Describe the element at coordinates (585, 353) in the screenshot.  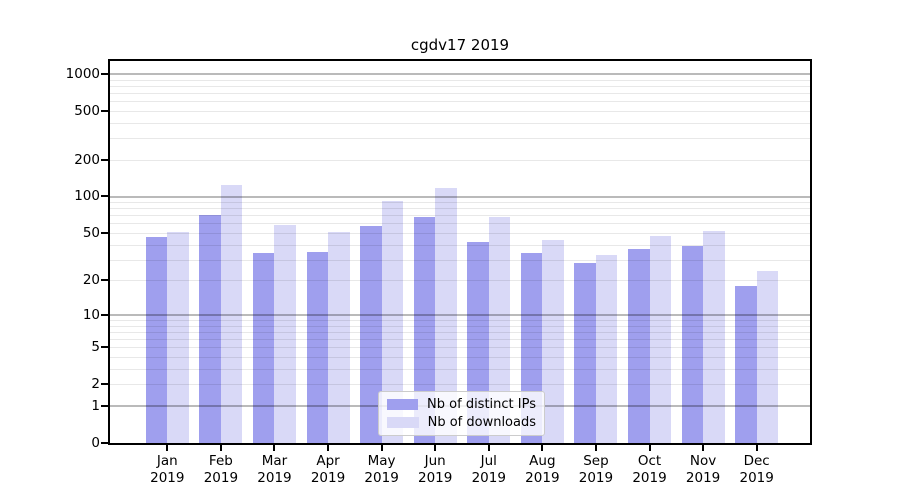
I see `bar-distinct-ips-sep` at that location.